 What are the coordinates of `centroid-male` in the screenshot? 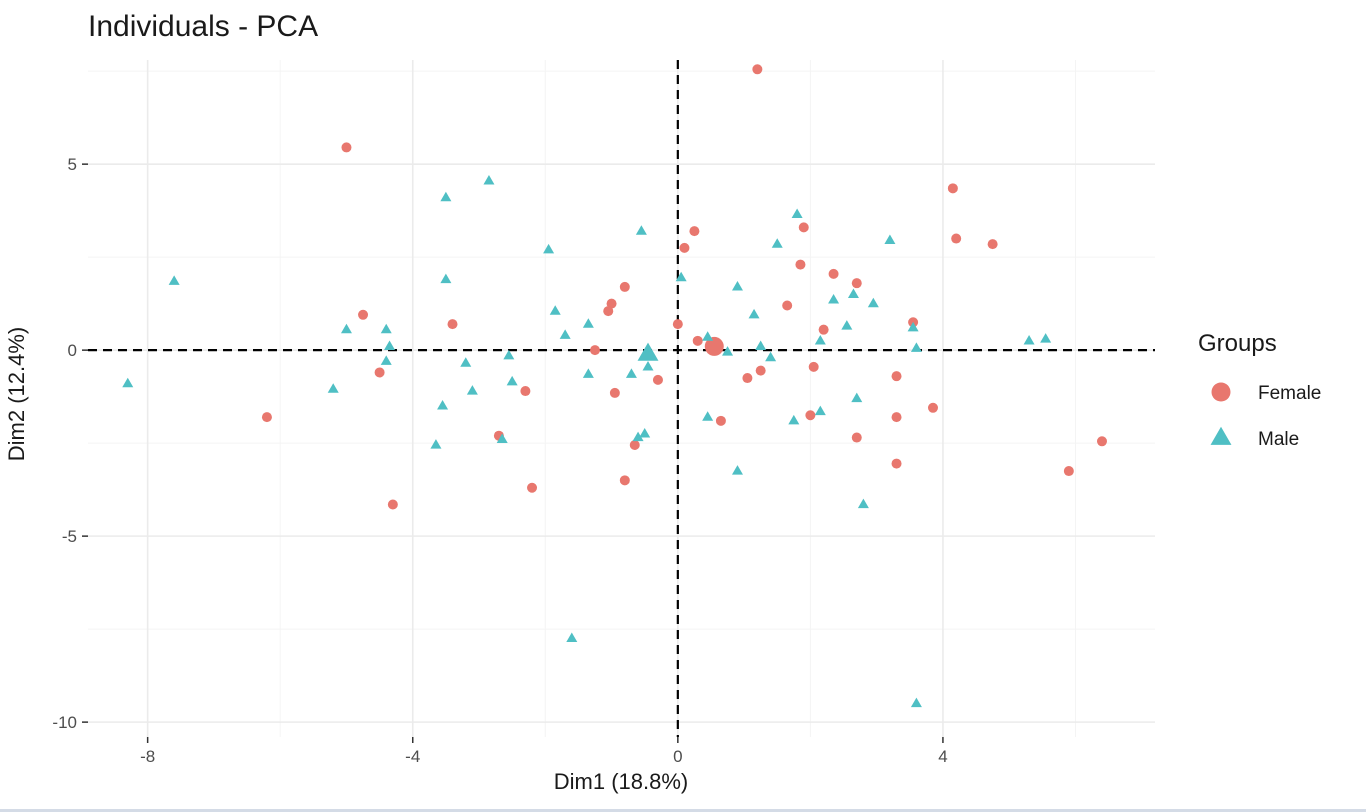 It's located at (648, 351).